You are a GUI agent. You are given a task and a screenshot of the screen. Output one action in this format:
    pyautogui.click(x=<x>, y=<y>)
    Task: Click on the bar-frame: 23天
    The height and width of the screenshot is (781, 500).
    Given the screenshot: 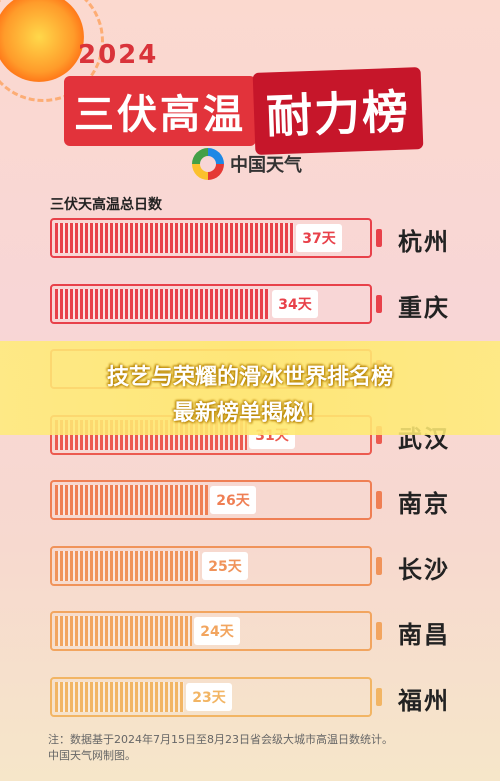 What is the action you would take?
    pyautogui.click(x=211, y=696)
    